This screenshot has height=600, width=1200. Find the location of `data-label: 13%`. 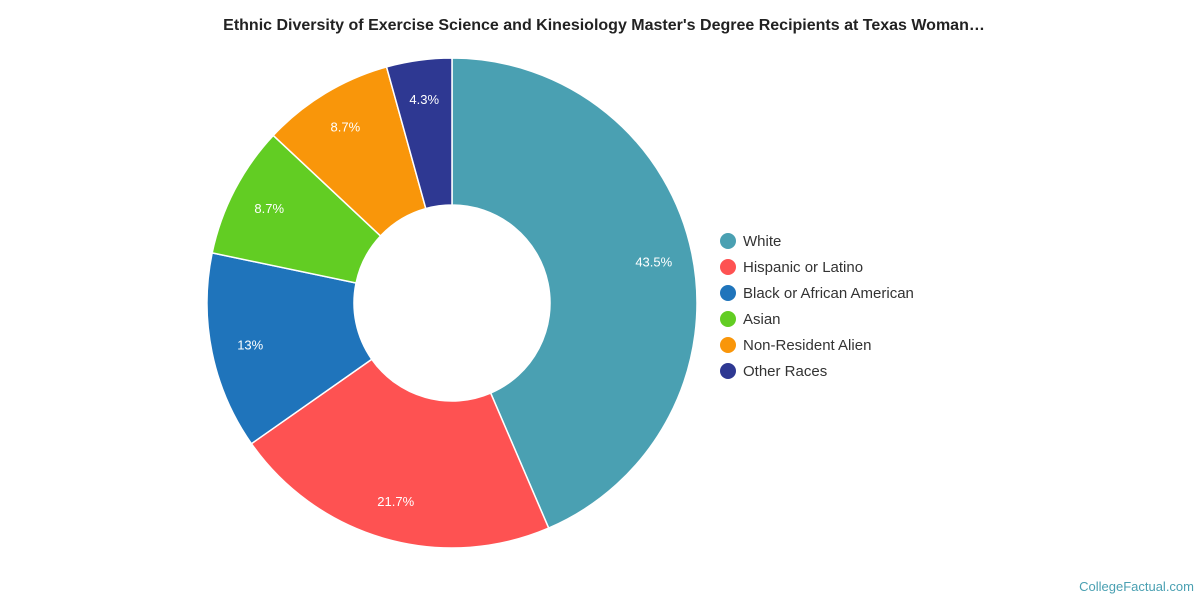

data-label: 13% is located at coordinates (250, 344).